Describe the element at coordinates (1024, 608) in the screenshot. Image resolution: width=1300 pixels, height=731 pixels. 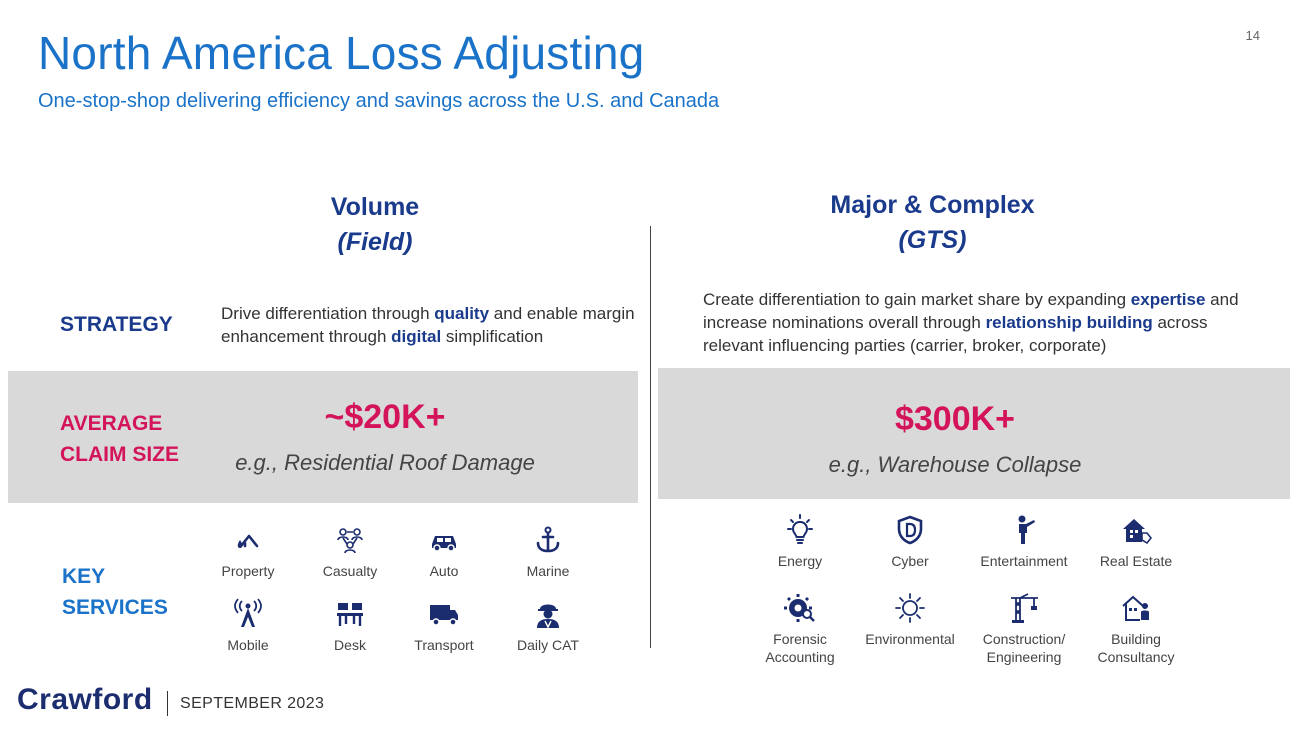
I see `crane-icon` at that location.